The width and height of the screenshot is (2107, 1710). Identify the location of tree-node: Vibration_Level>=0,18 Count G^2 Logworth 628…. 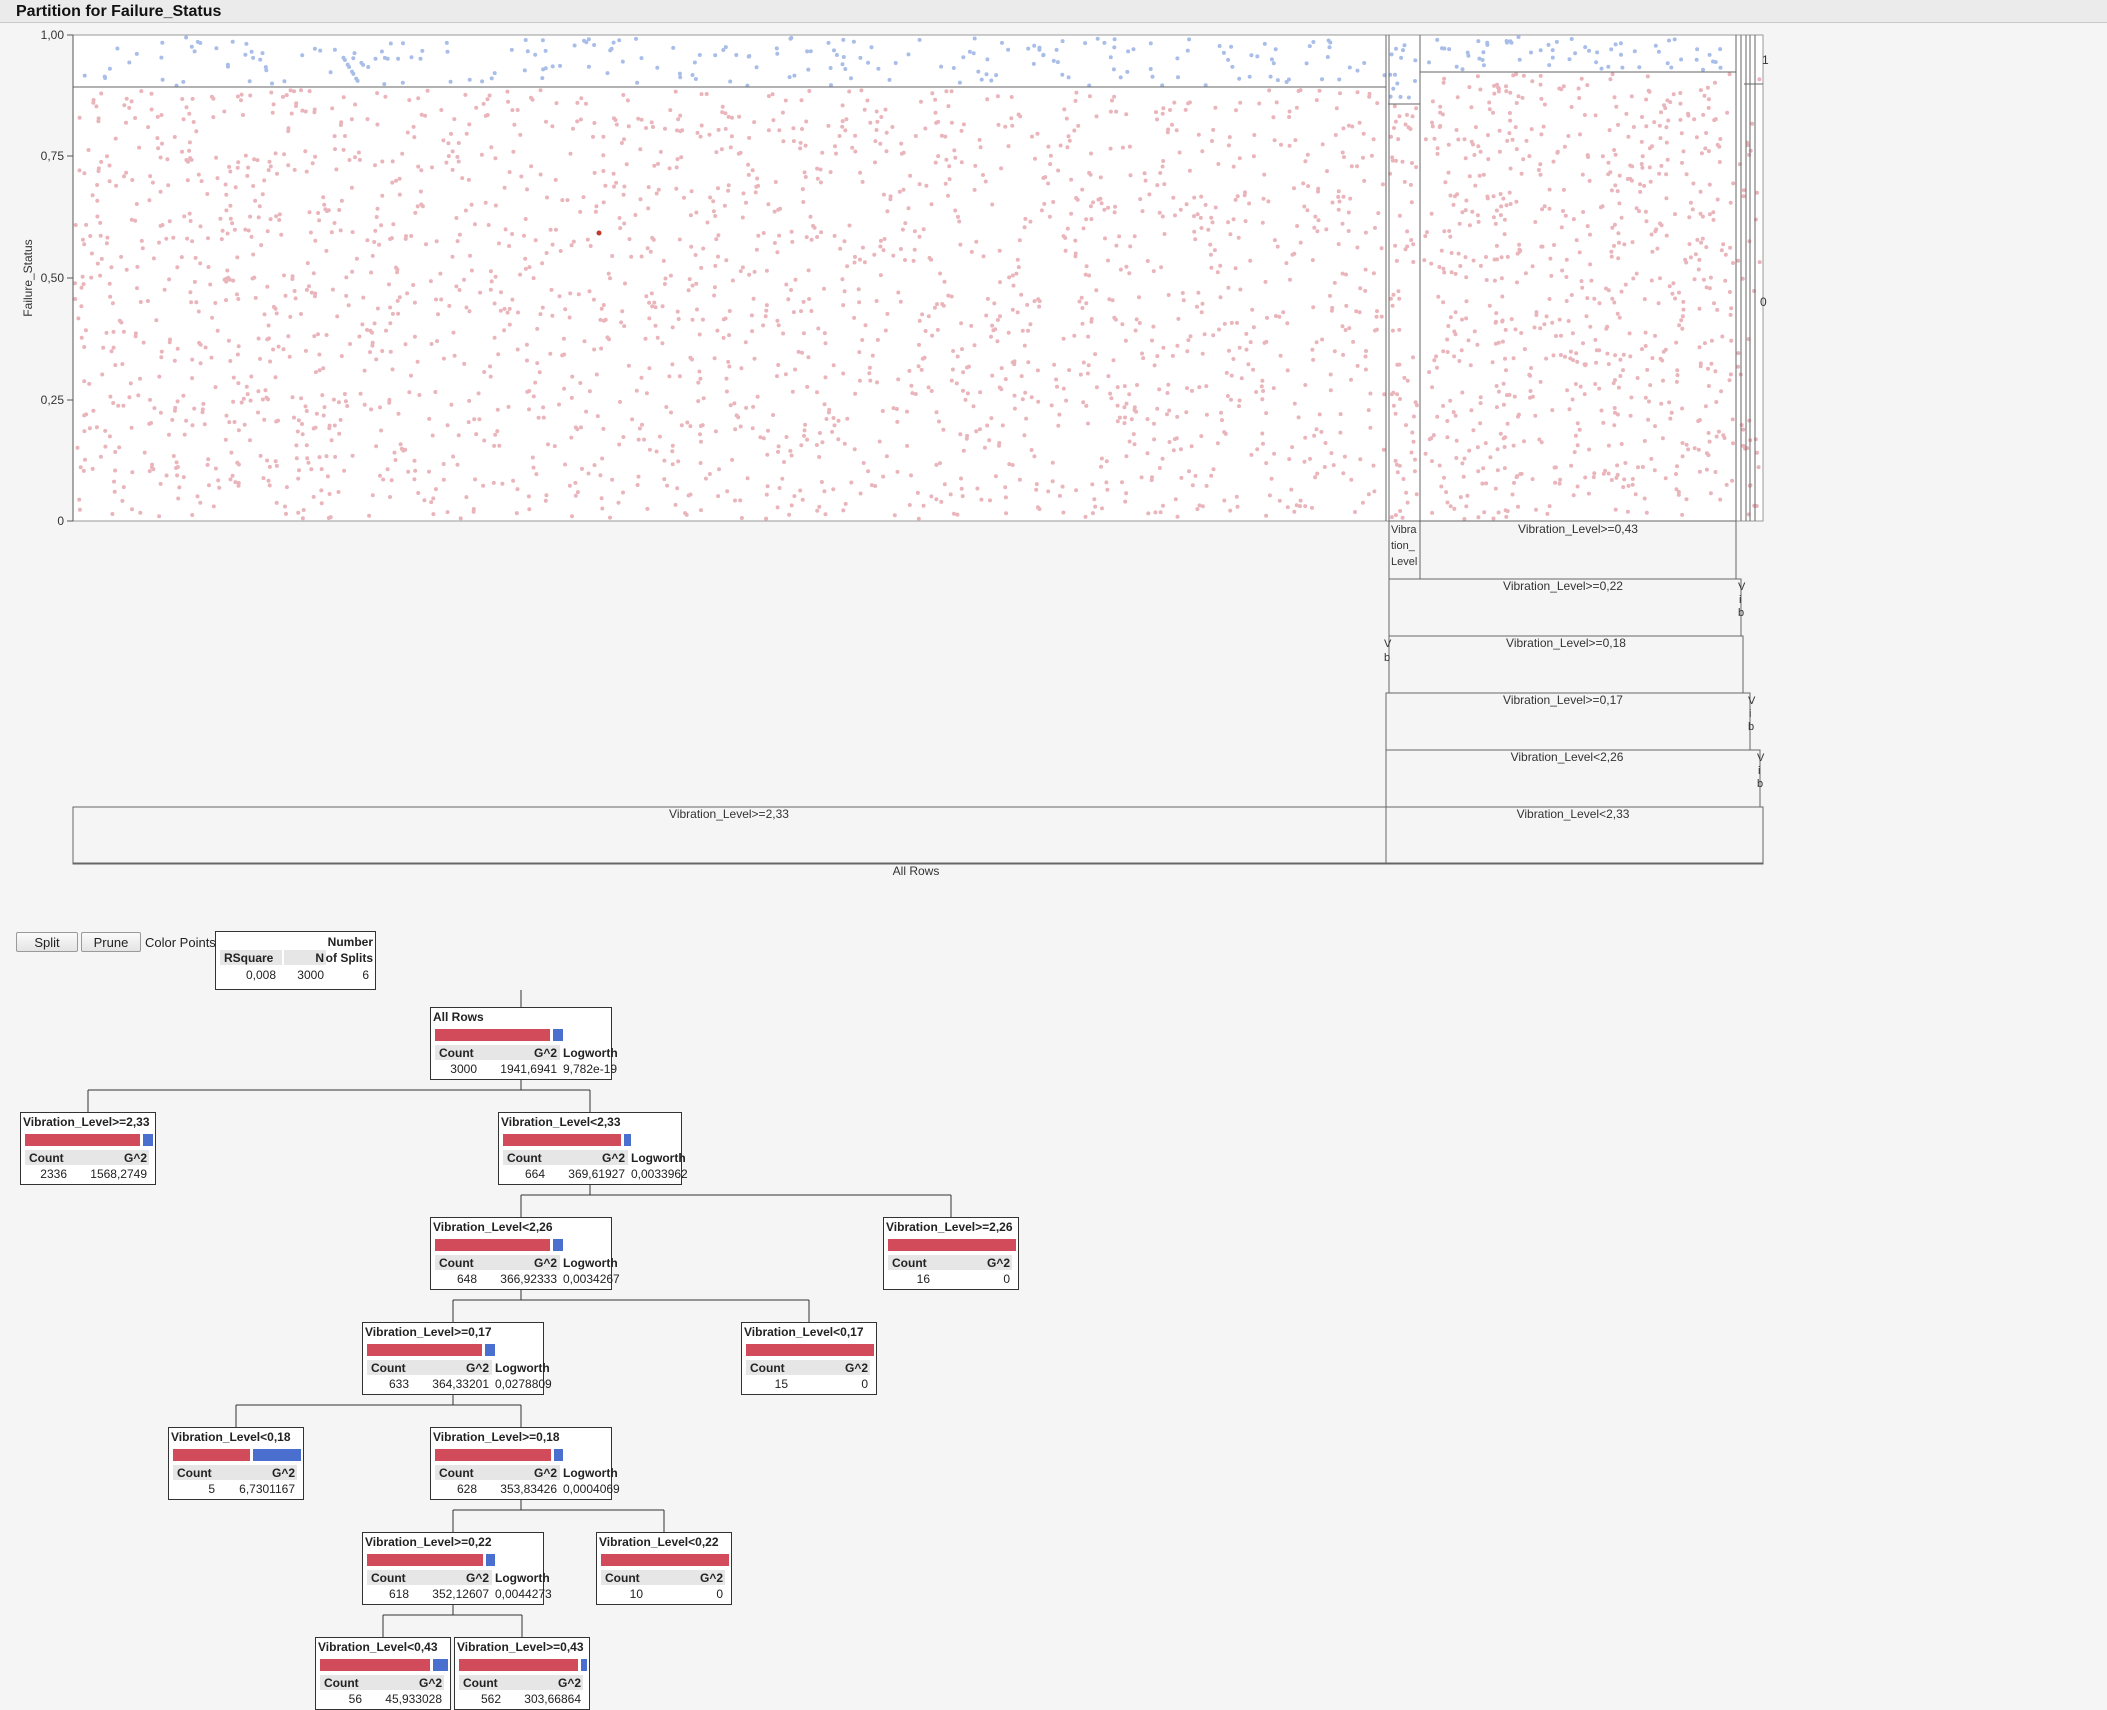
(525, 1463).